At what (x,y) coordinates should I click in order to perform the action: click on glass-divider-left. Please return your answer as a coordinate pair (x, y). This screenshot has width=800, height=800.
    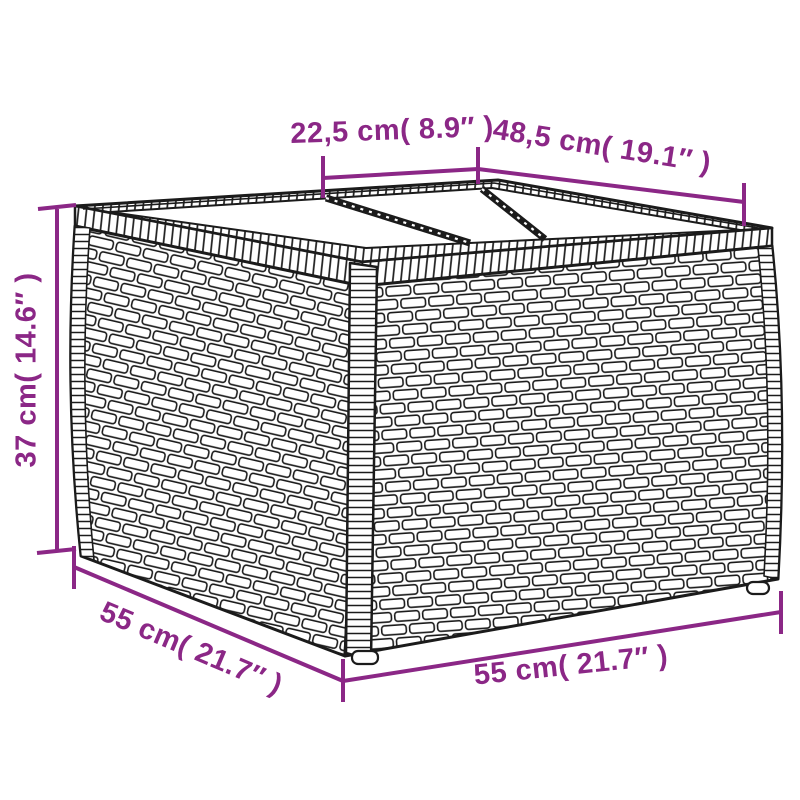
    Looking at the image, I should click on (398, 220).